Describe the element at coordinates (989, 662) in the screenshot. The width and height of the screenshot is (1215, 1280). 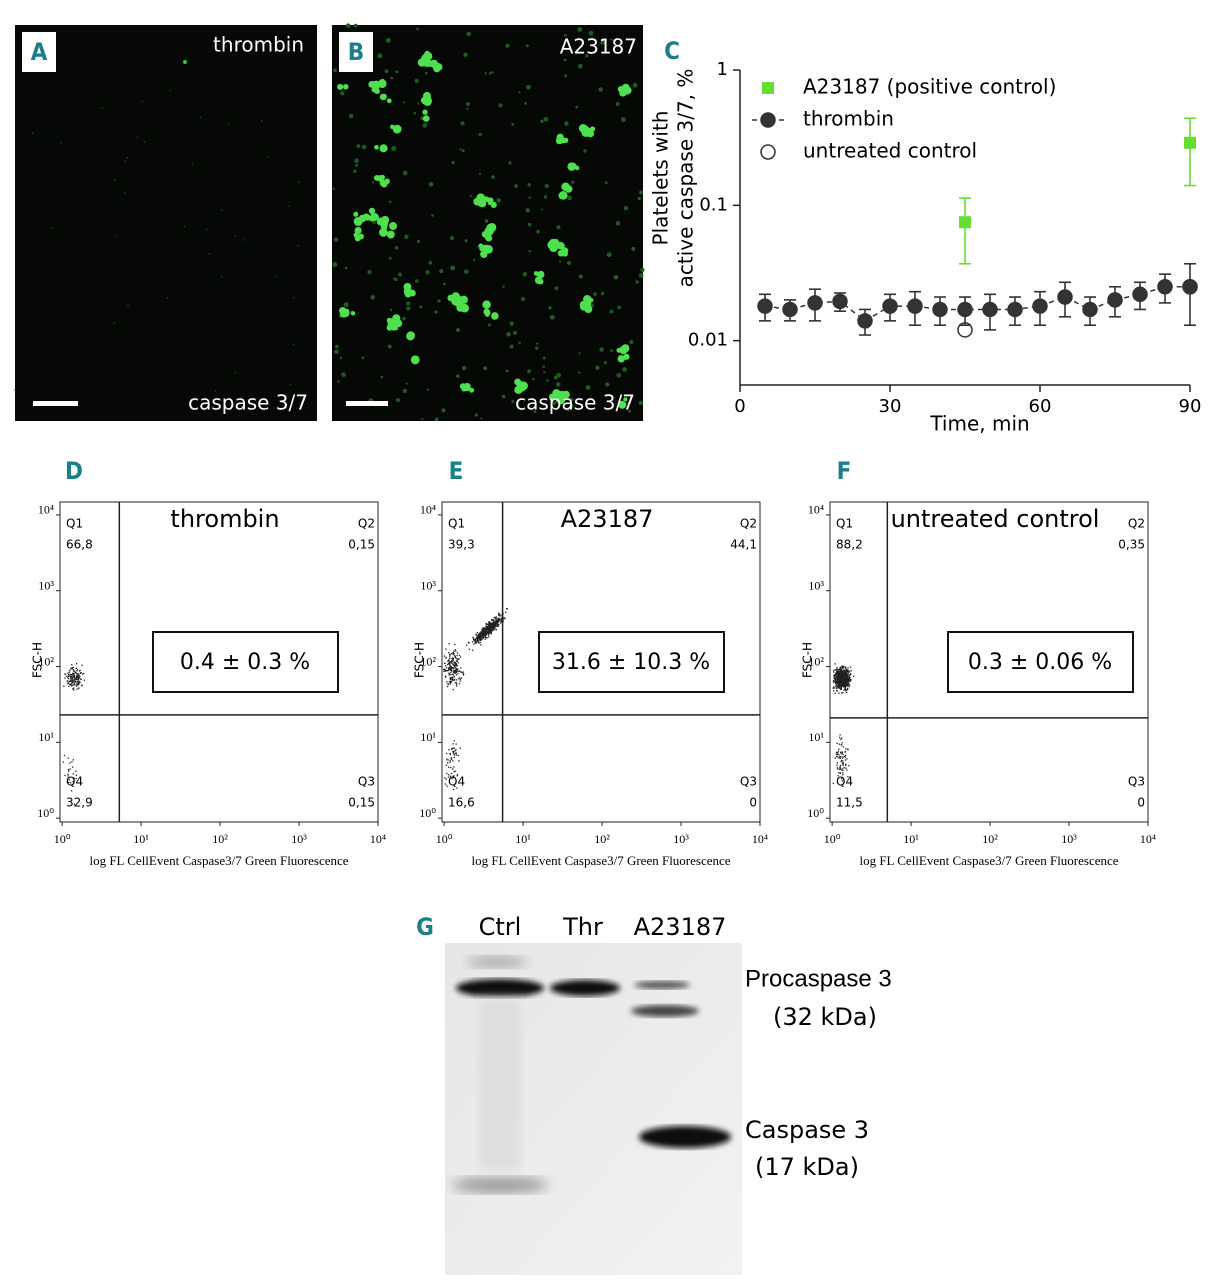
I see `plot-frame` at that location.